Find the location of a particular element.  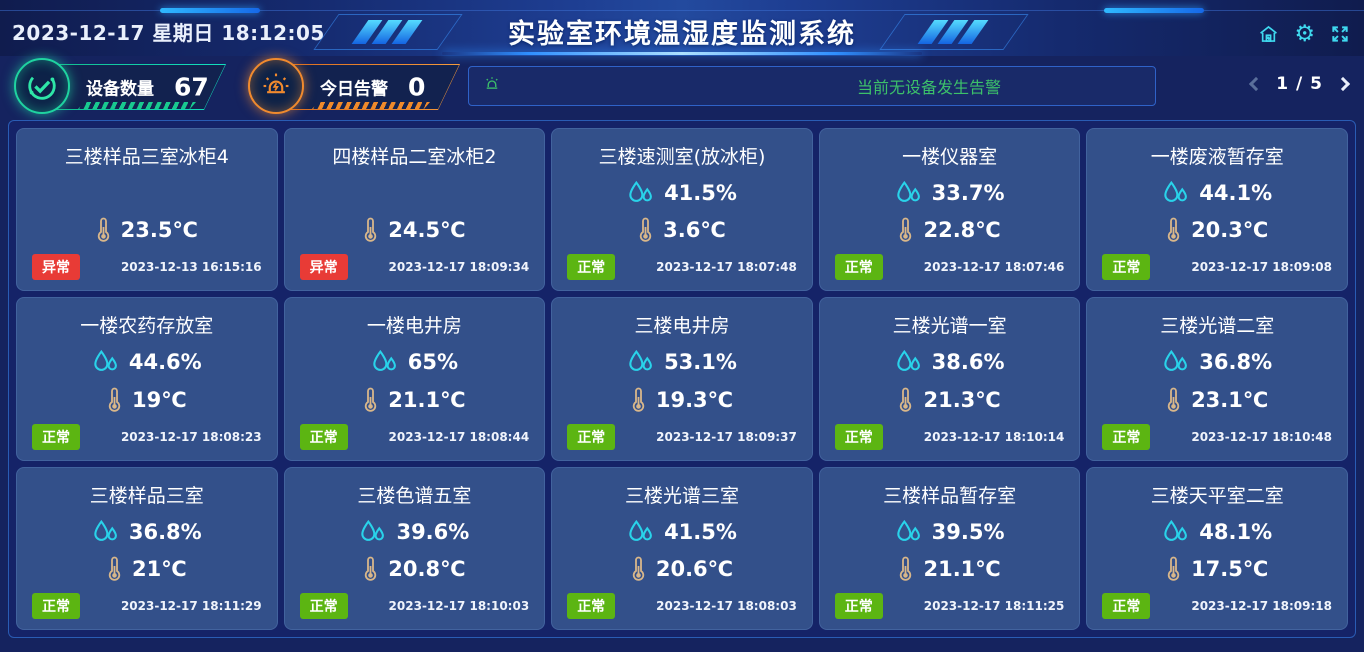

card-readings: 33.7% 22.8℃ is located at coordinates (950, 211).